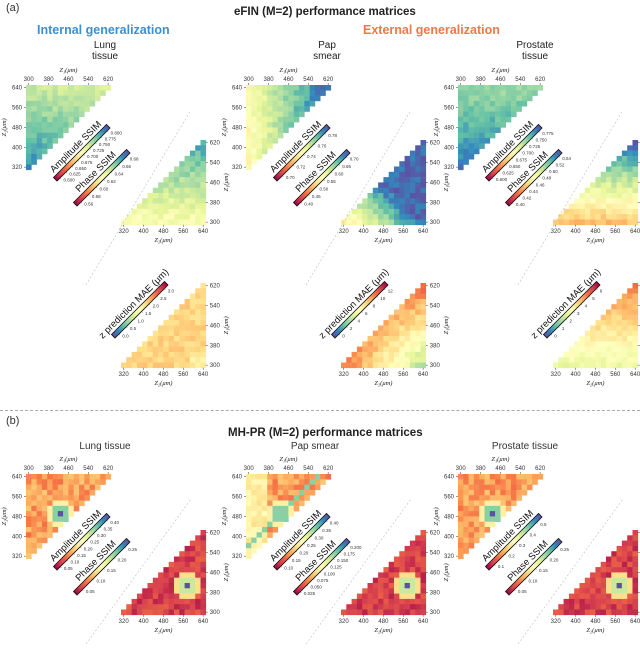 This screenshot has width=640, height=654. What do you see at coordinates (108, 528) in the screenshot?
I see `colorbar-tick-label: 0.35` at bounding box center [108, 528].